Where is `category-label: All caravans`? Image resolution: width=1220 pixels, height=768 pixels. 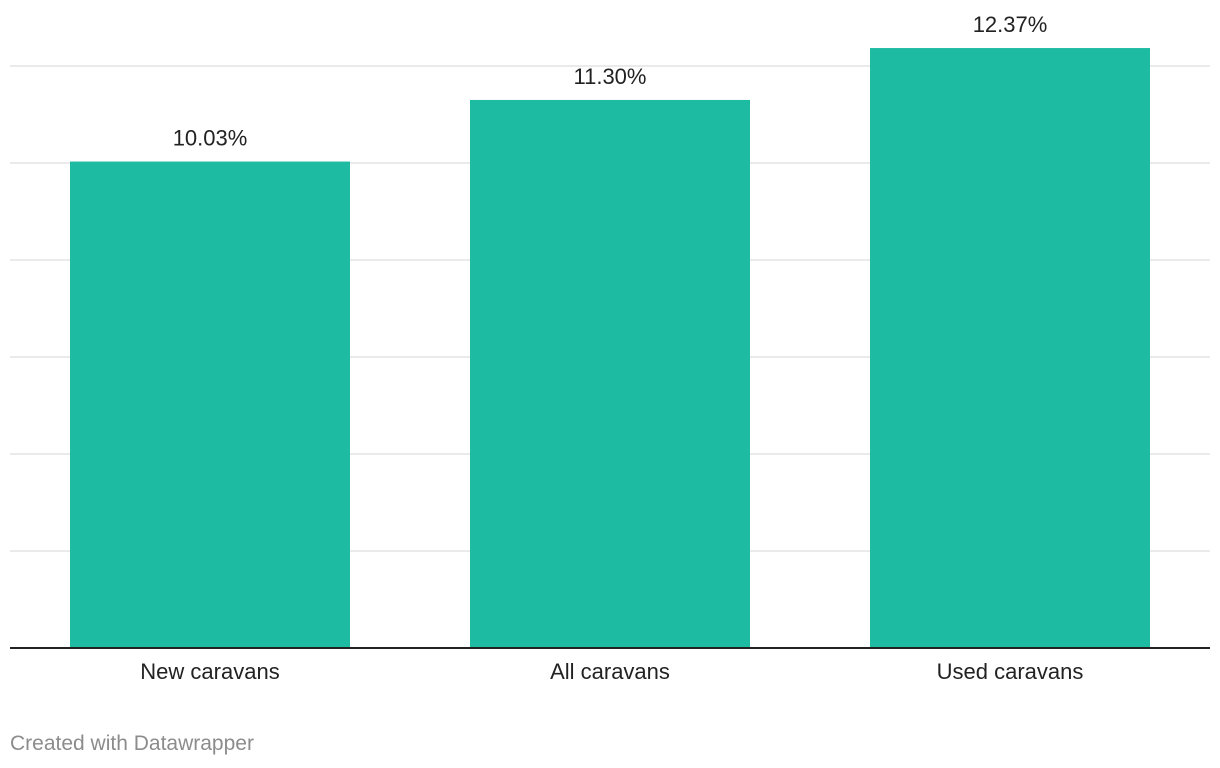
category-label: All caravans is located at coordinates (610, 671).